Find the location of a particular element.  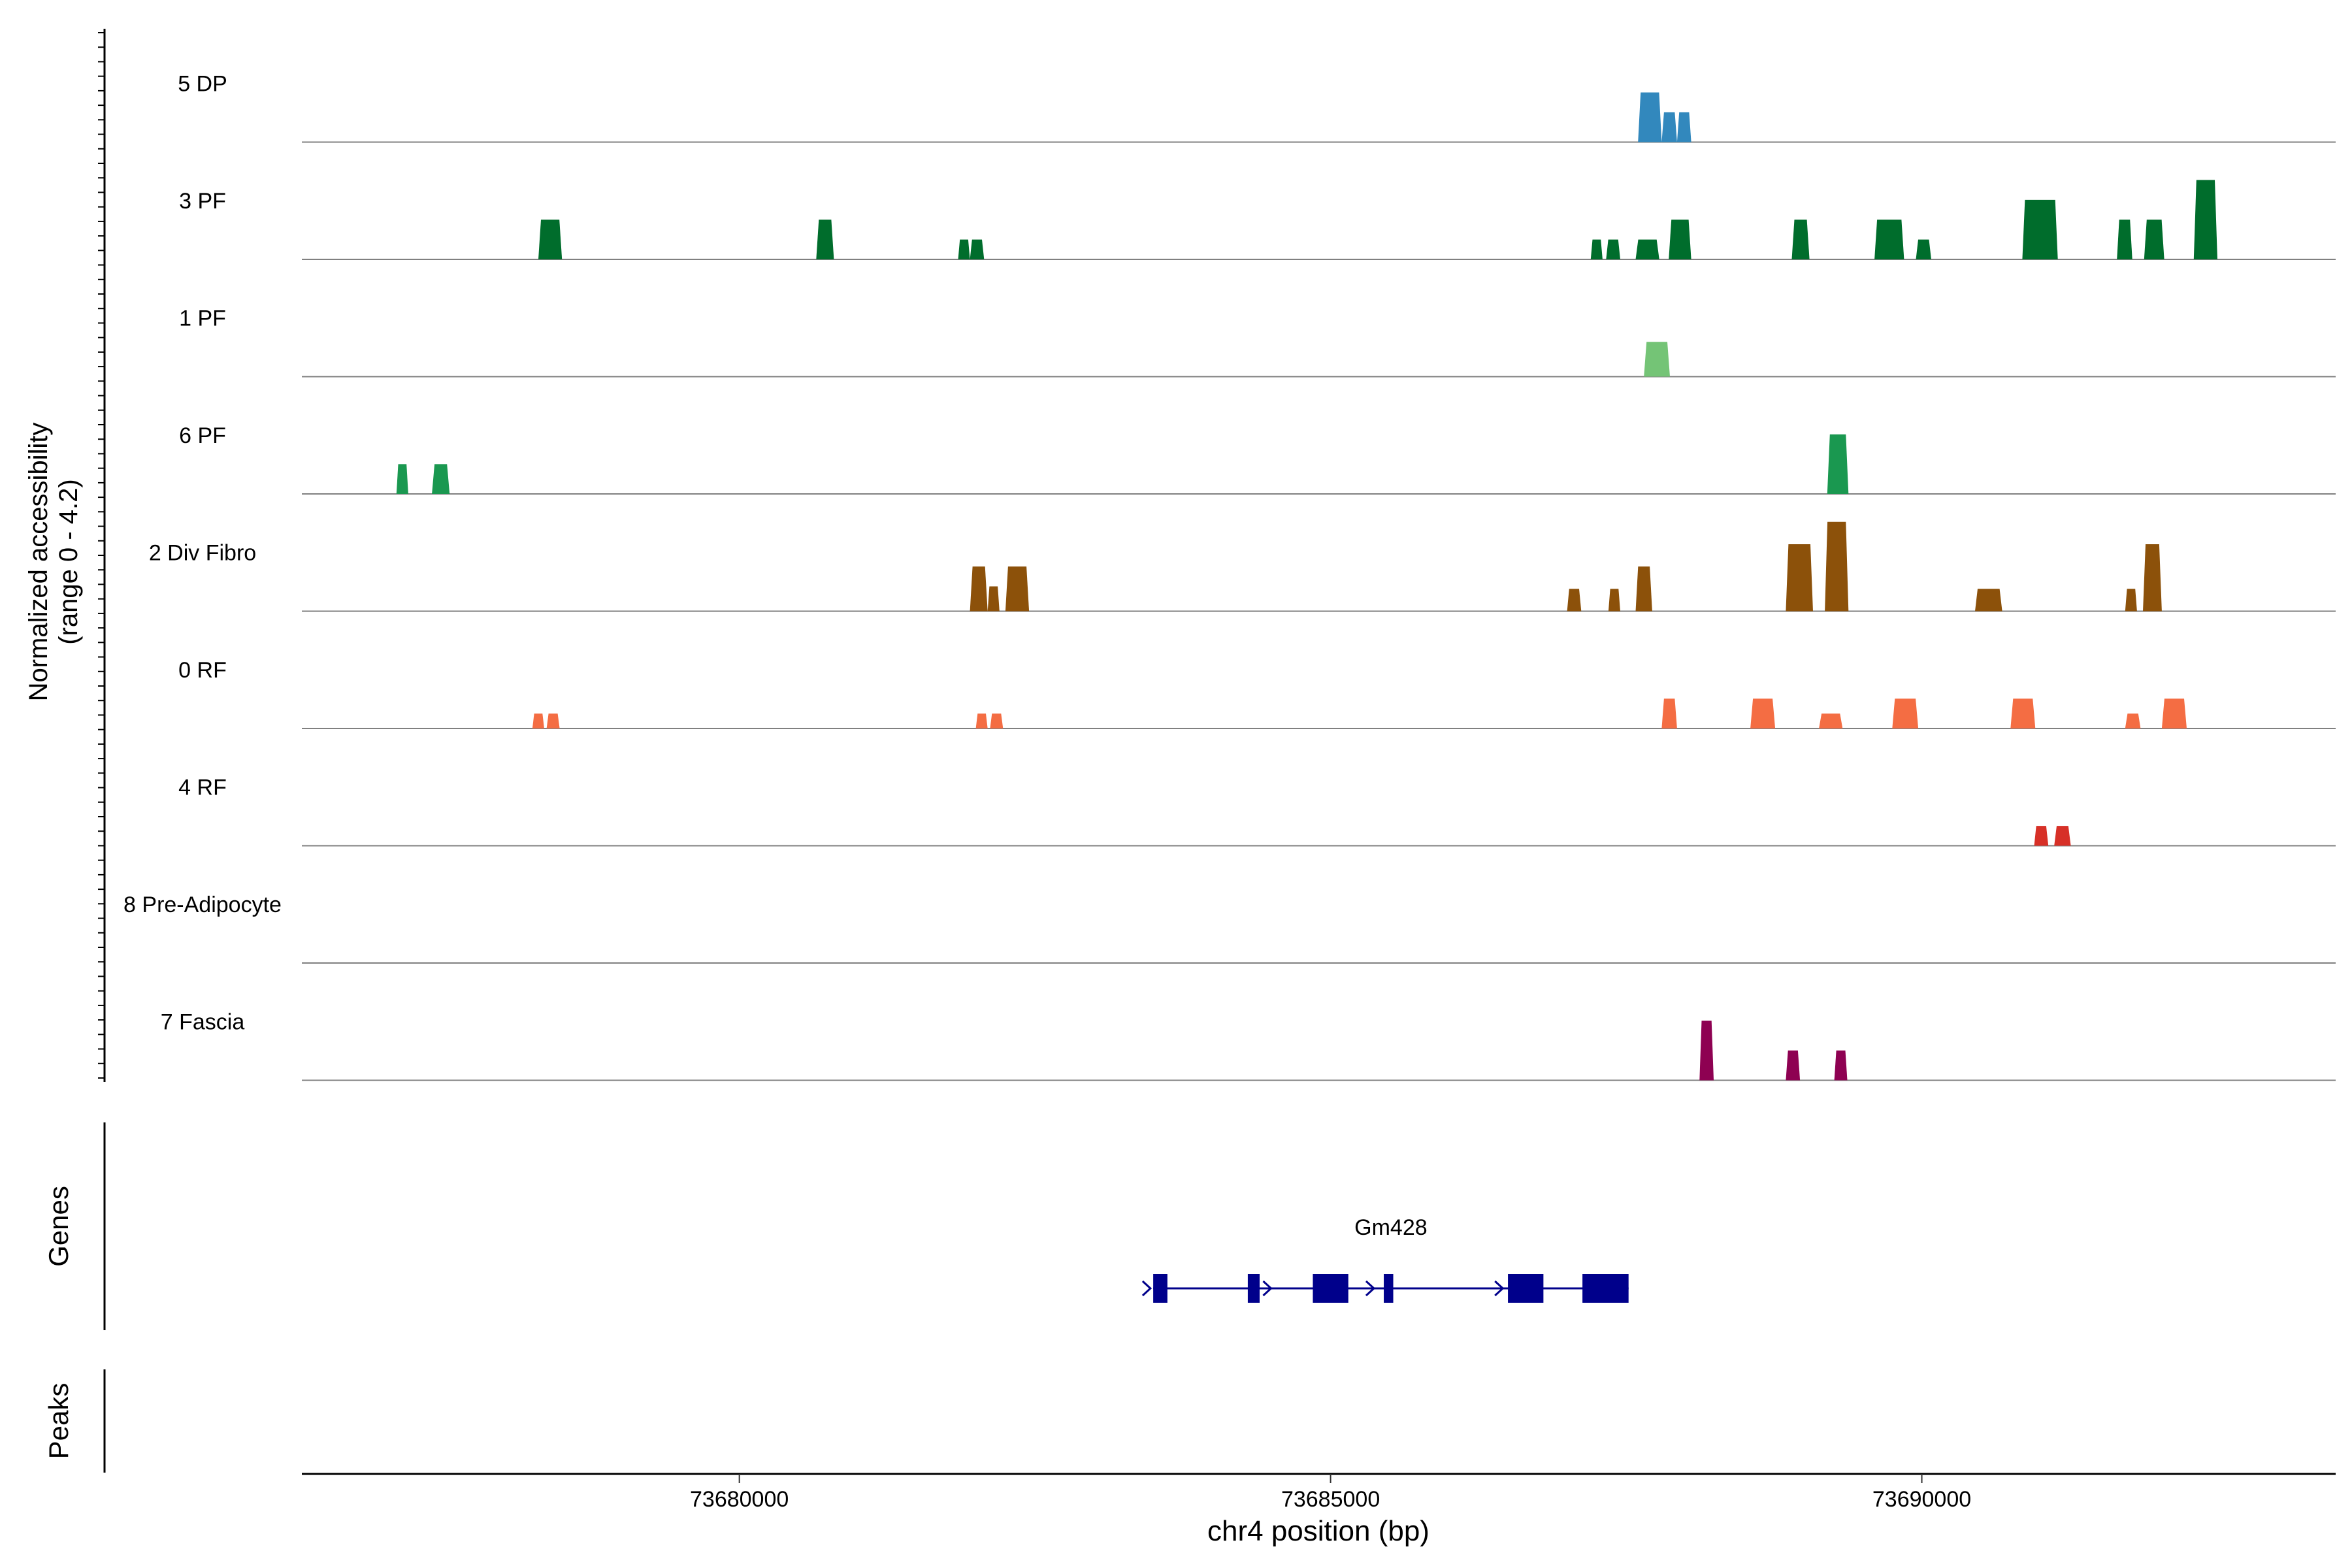

x-axis-title: chr4 position (bp) is located at coordinates (1318, 1531).